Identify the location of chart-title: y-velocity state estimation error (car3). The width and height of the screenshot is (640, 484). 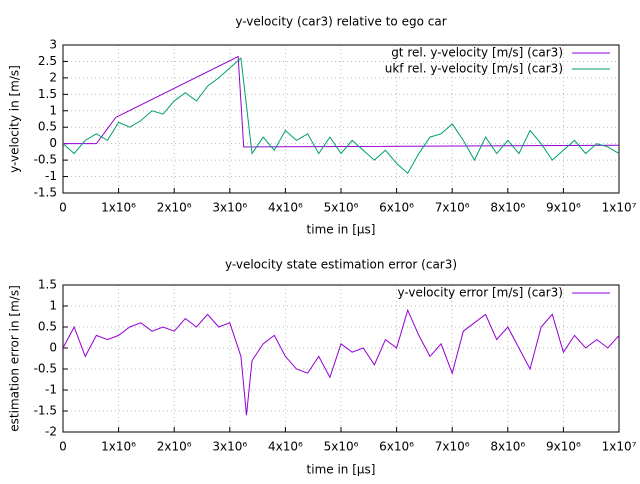
(341, 265).